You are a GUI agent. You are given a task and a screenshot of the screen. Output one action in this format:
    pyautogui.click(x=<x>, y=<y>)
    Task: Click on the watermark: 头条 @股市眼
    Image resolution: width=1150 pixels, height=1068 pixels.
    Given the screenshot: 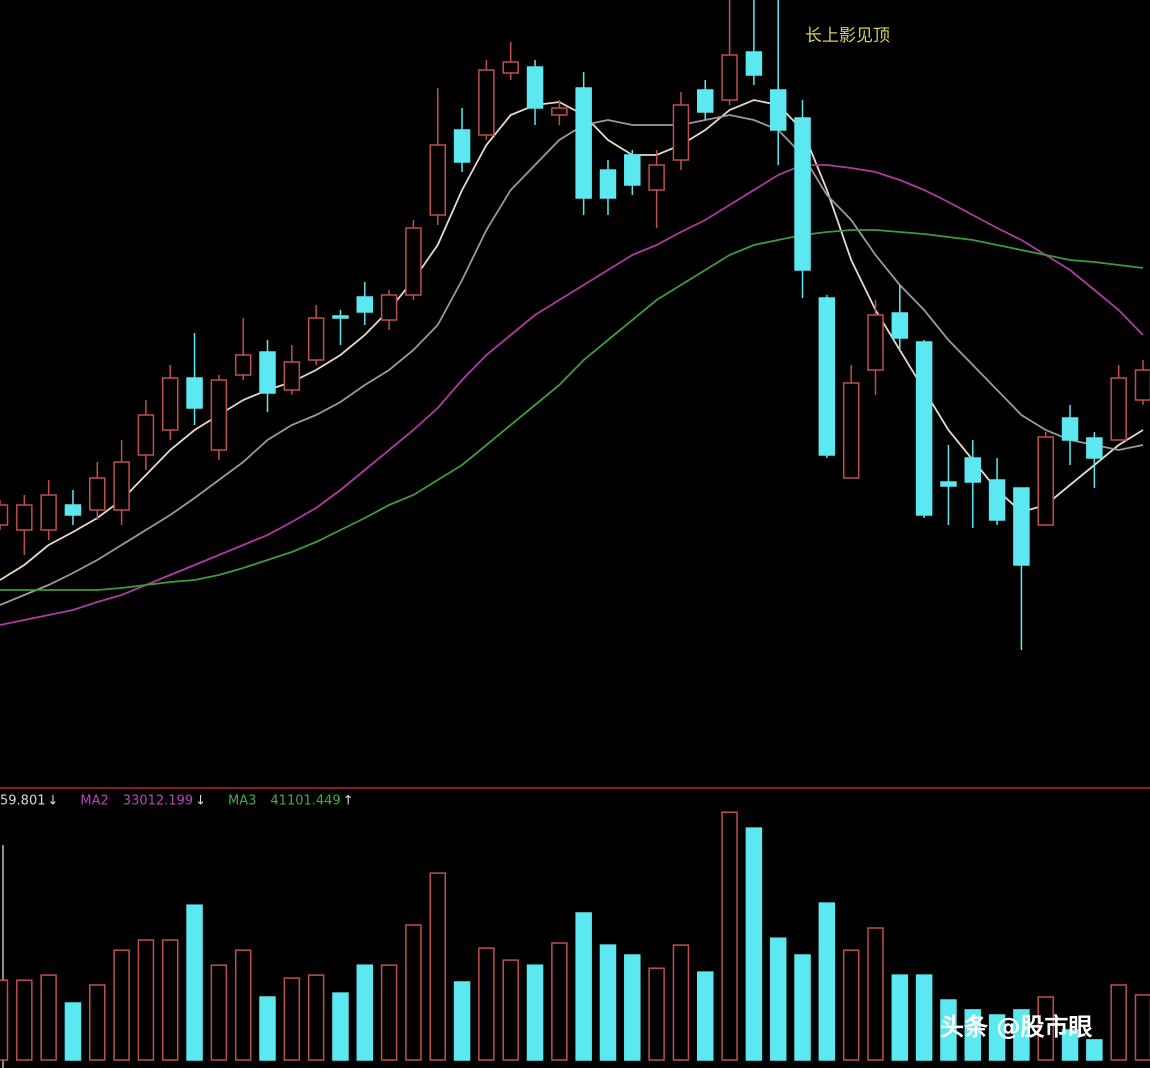 What is the action you would take?
    pyautogui.click(x=1016, y=1027)
    